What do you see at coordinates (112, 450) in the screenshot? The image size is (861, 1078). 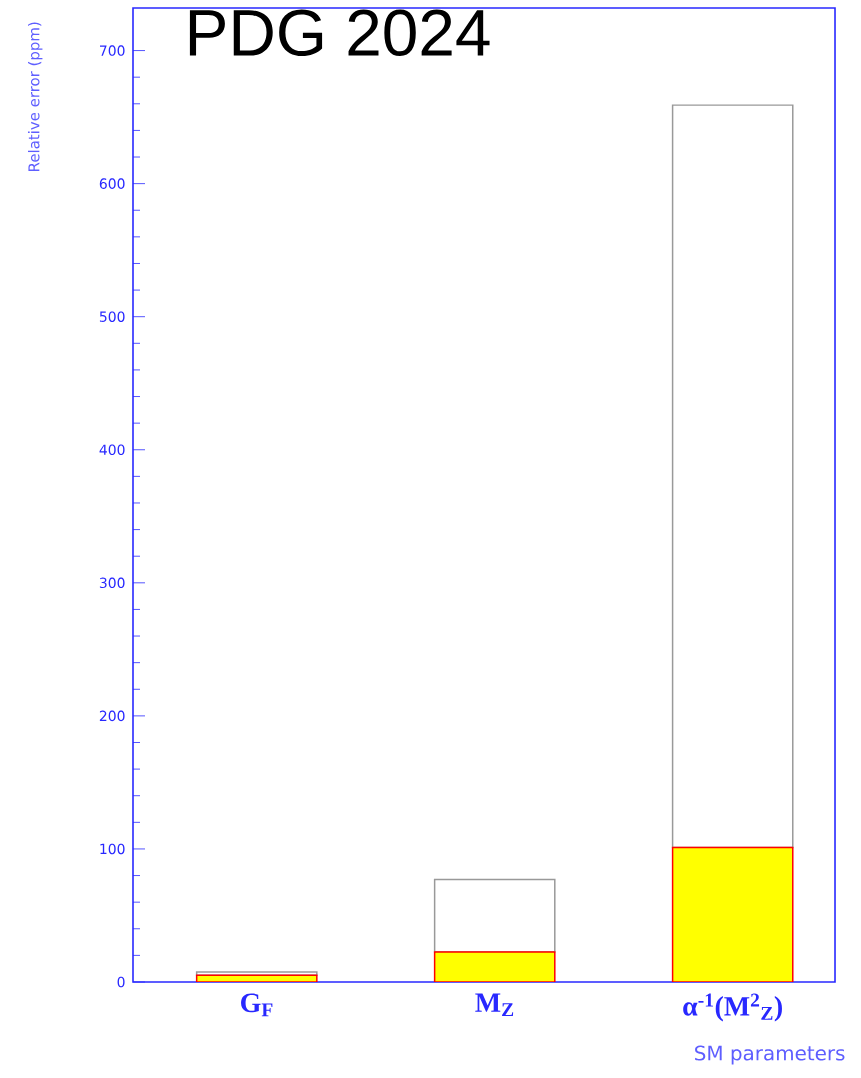 I see `y-tick-label: 400` at bounding box center [112, 450].